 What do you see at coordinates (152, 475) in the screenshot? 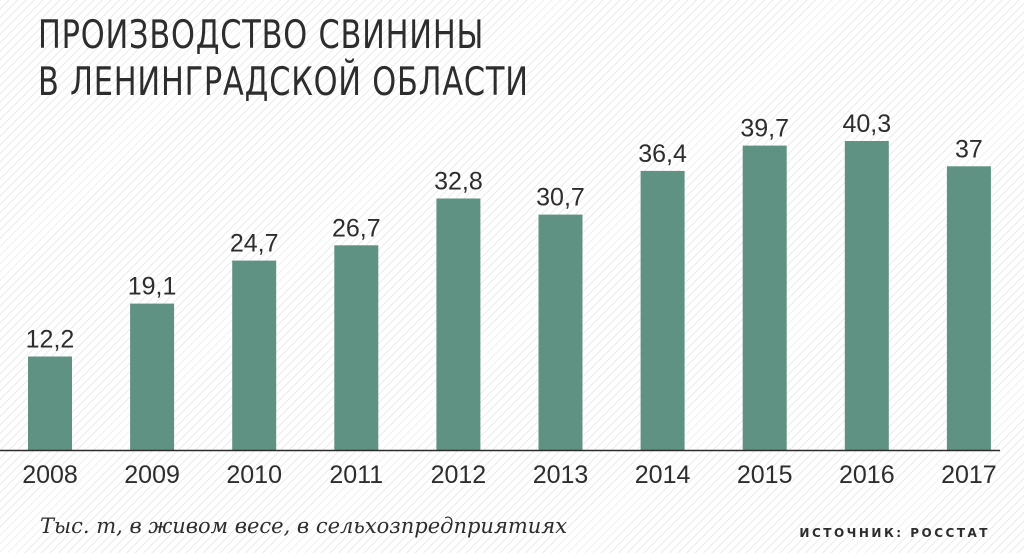
I see `x-tick-label: 2009` at bounding box center [152, 475].